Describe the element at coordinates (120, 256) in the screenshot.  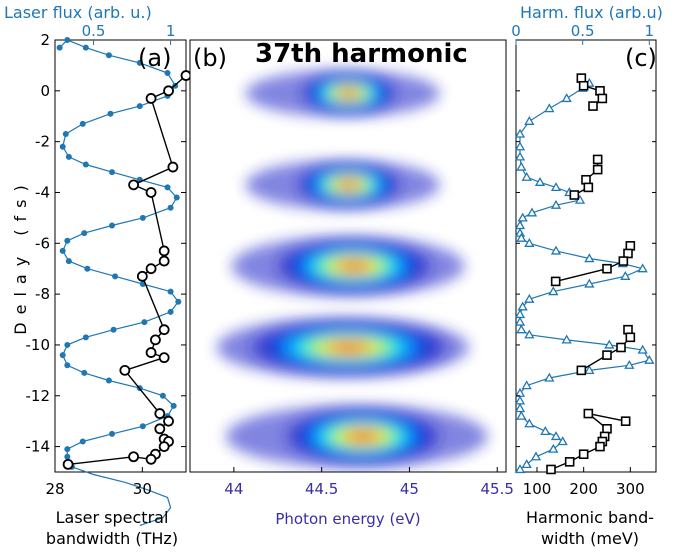
I see `panel-a-frame` at that location.